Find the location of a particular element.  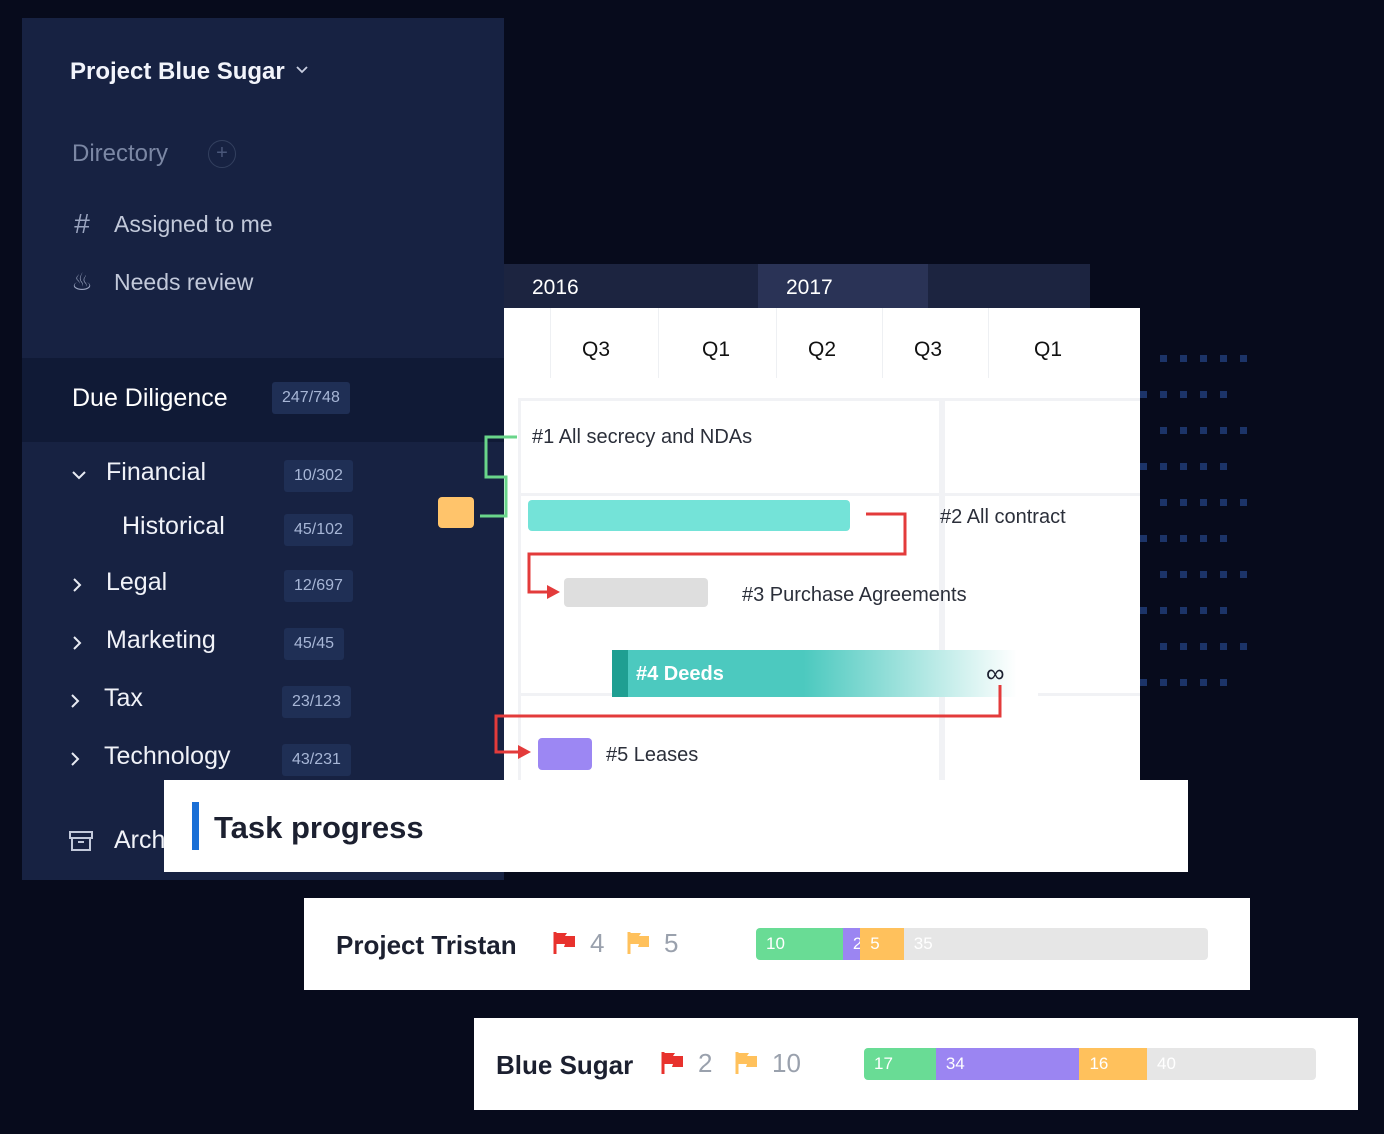

task-bar-4-handle is located at coordinates (620, 673).